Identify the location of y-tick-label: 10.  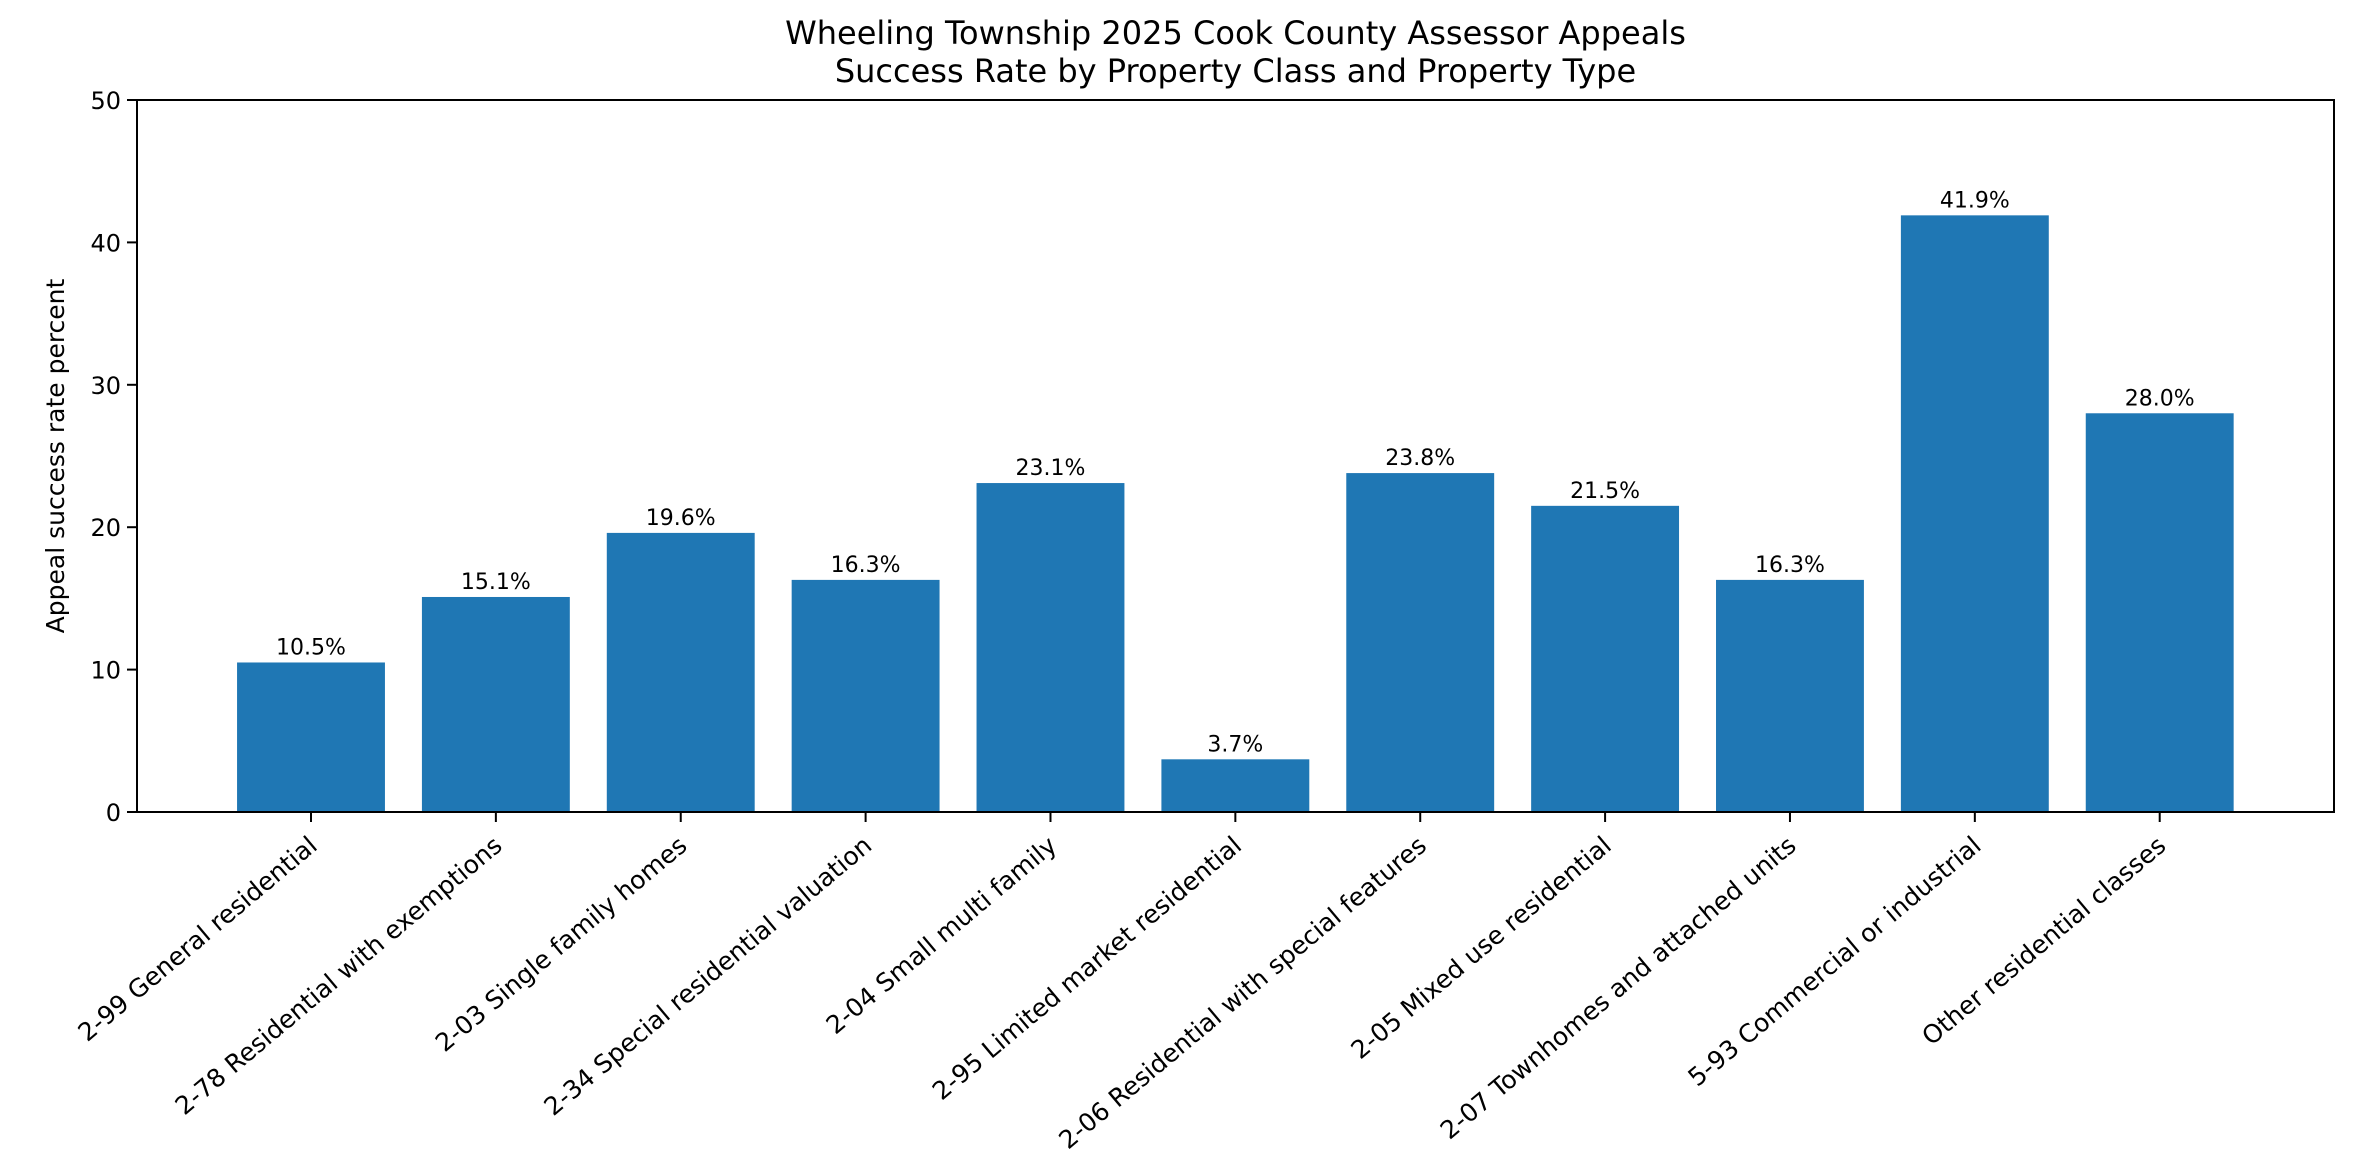
(105, 671).